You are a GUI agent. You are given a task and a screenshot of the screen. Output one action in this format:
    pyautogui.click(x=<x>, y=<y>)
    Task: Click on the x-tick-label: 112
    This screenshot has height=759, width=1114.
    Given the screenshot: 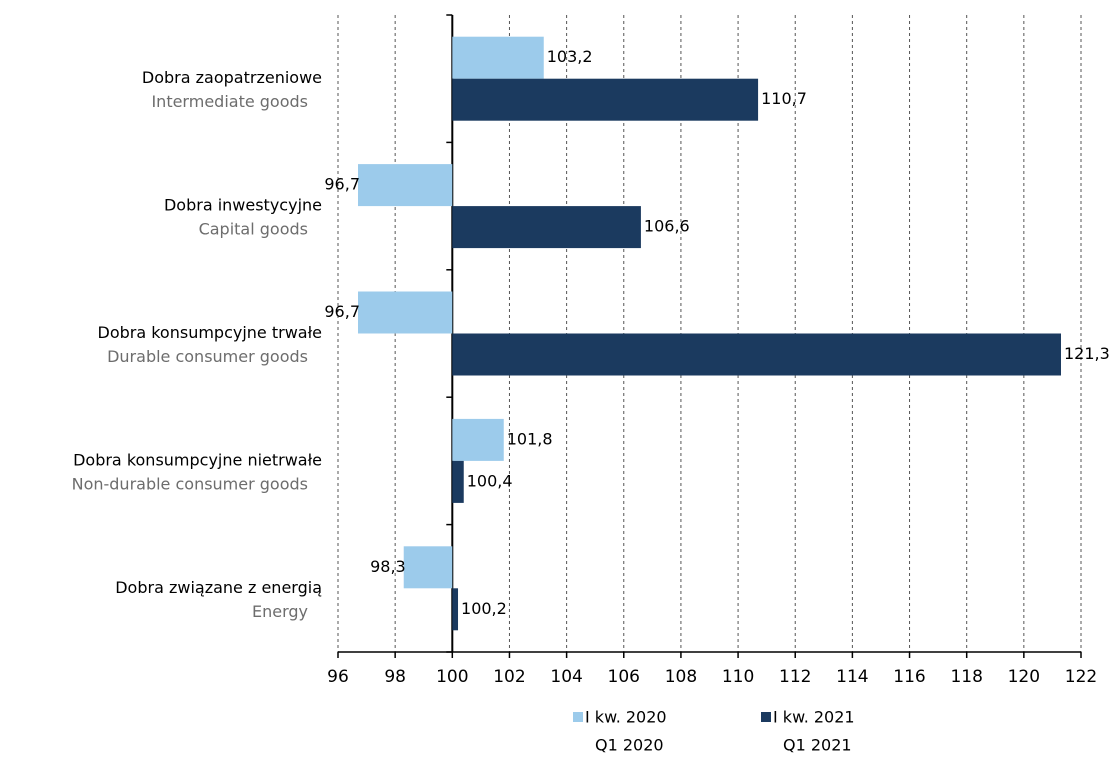 What is the action you would take?
    pyautogui.click(x=795, y=677)
    